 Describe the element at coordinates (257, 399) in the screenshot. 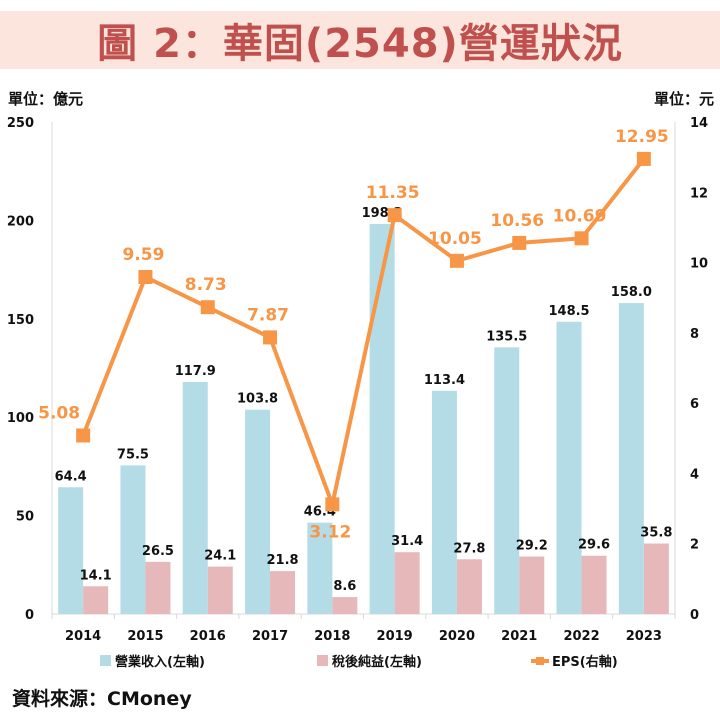

I see `revenue-label: 103.8` at that location.